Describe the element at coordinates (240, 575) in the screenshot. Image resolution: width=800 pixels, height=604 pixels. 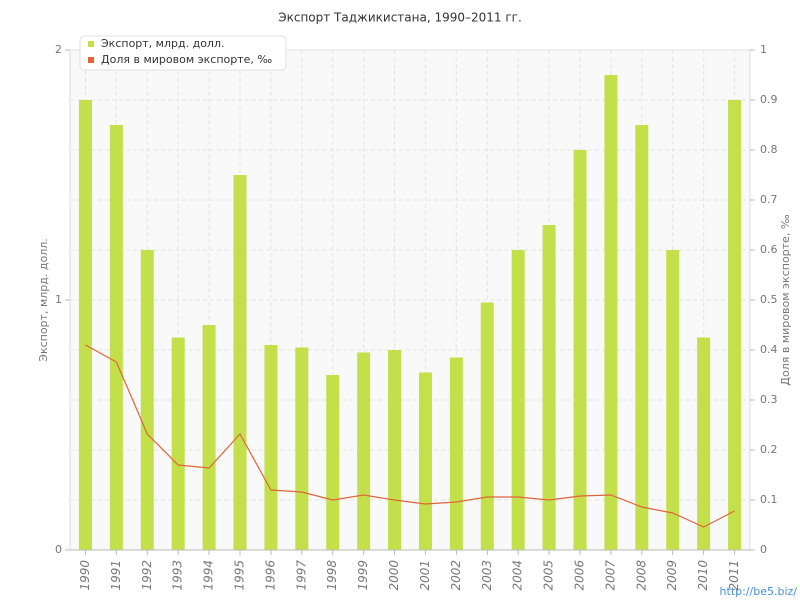
I see `x-tick-label: 1995` at that location.